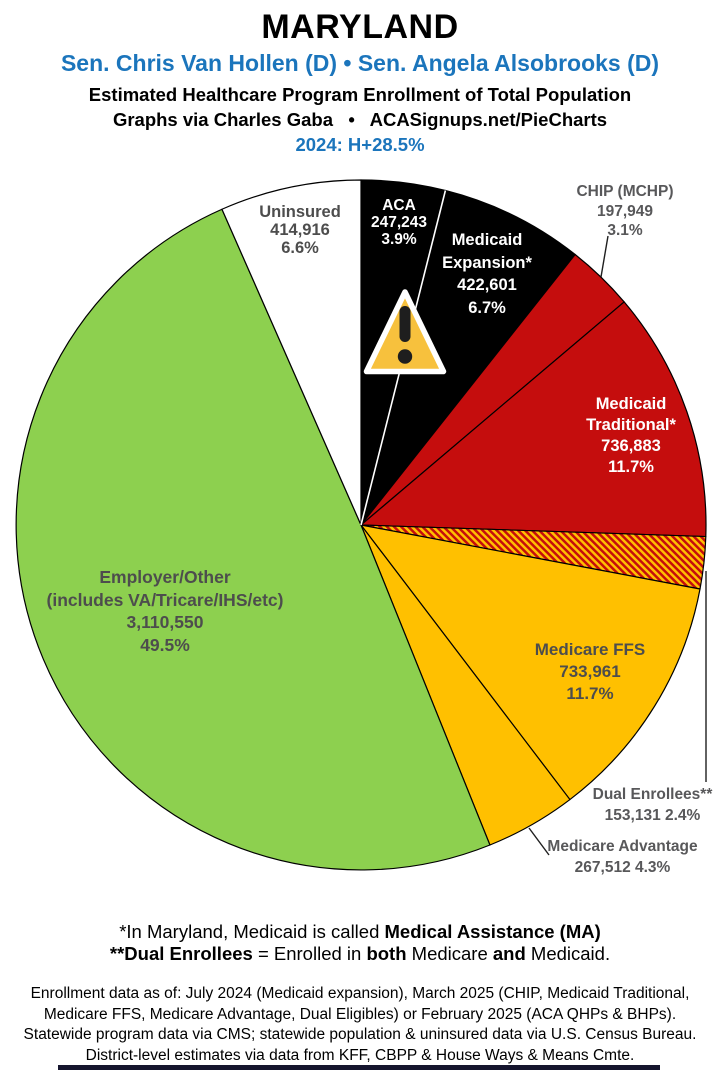  I want to click on slice-value: 733,961, so click(590, 671).